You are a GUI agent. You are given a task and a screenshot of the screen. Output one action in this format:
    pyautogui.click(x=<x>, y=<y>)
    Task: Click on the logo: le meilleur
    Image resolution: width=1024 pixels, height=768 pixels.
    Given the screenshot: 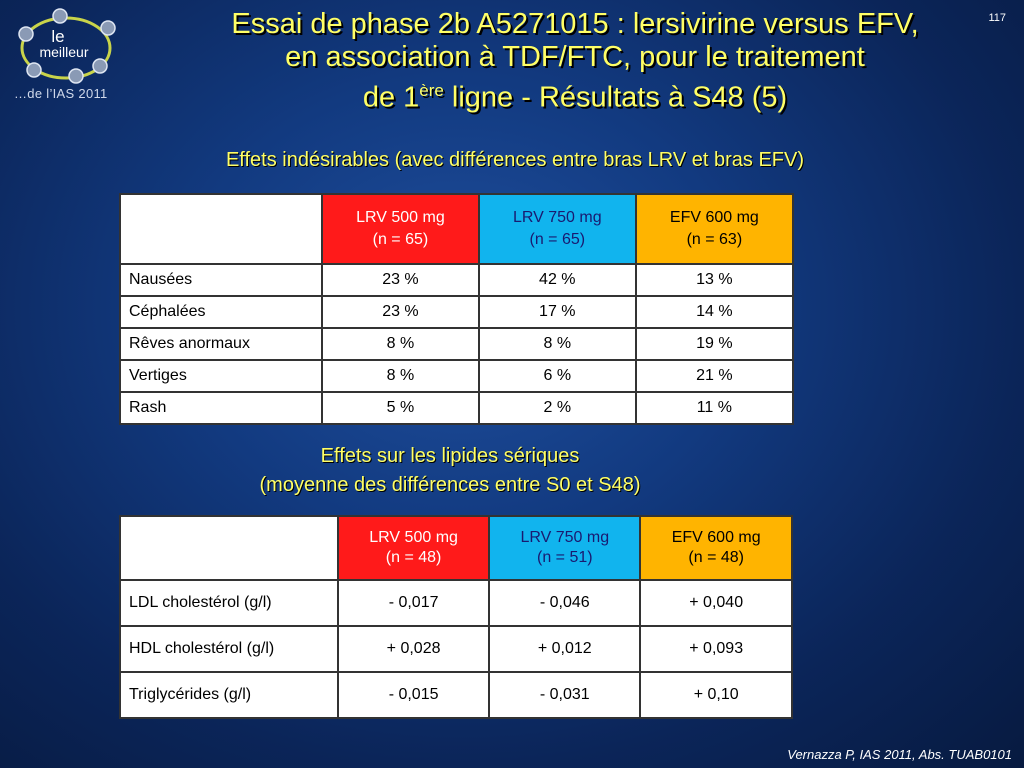 What is the action you would take?
    pyautogui.click(x=68, y=54)
    